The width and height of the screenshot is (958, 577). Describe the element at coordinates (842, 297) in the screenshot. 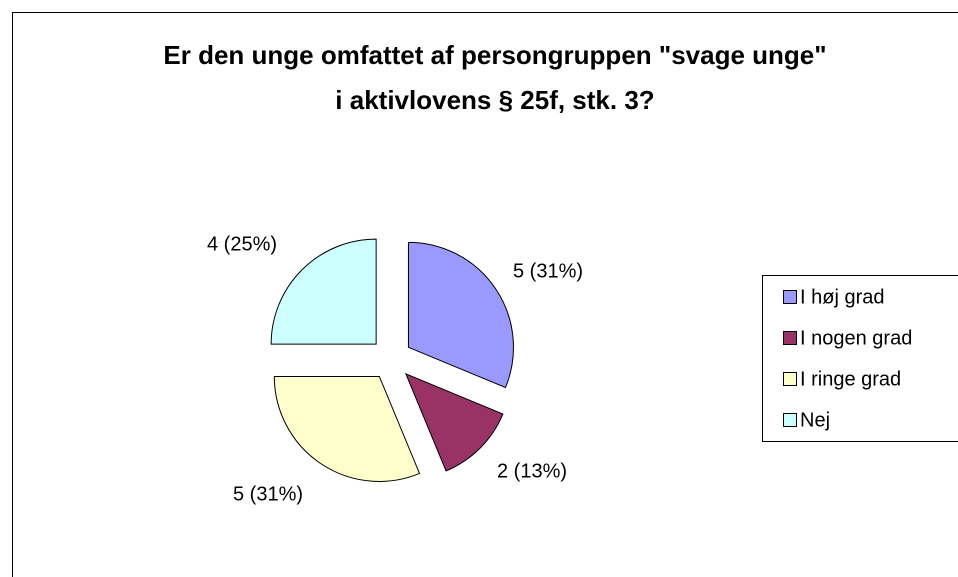

I see `legend-label: I høj grad` at that location.